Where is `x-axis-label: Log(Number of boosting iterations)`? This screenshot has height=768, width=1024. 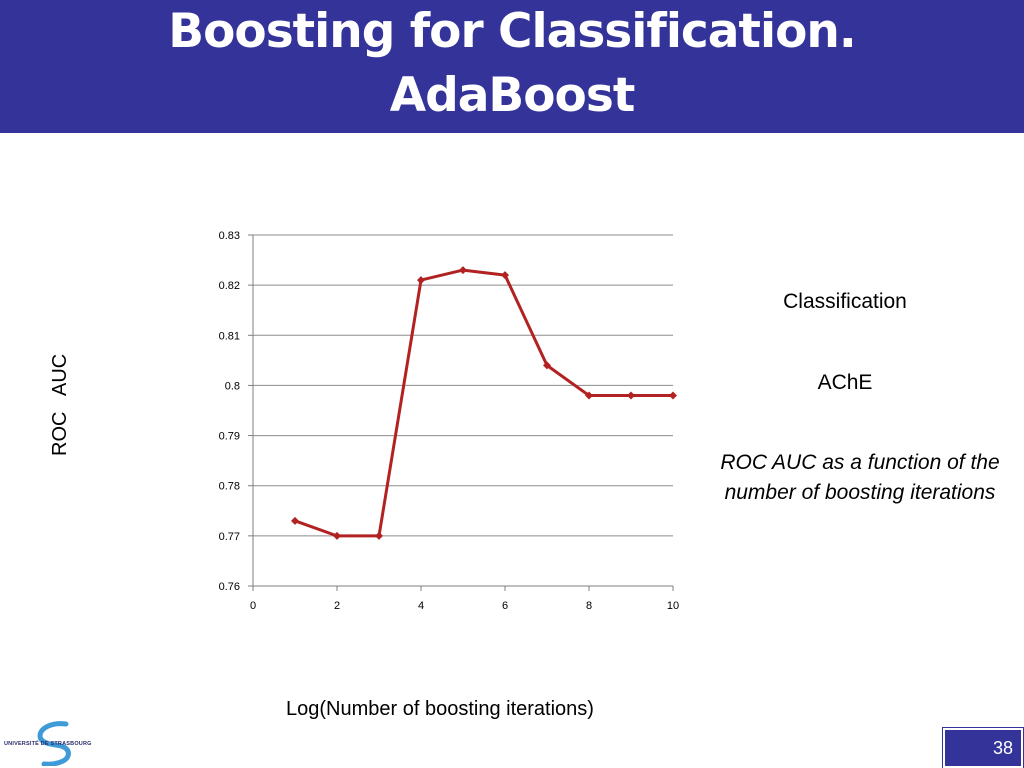
x-axis-label: Log(Number of boosting iterations) is located at coordinates (440, 709).